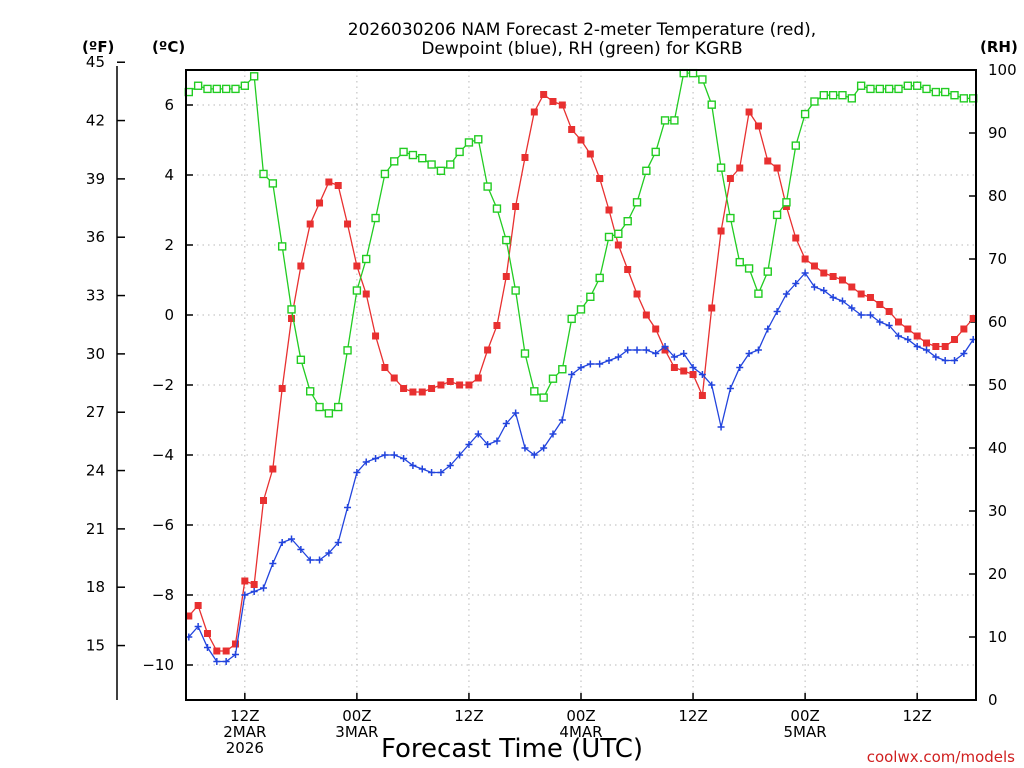 The image size is (1024, 768). I want to click on rh-tick-label: 30, so click(997, 511).